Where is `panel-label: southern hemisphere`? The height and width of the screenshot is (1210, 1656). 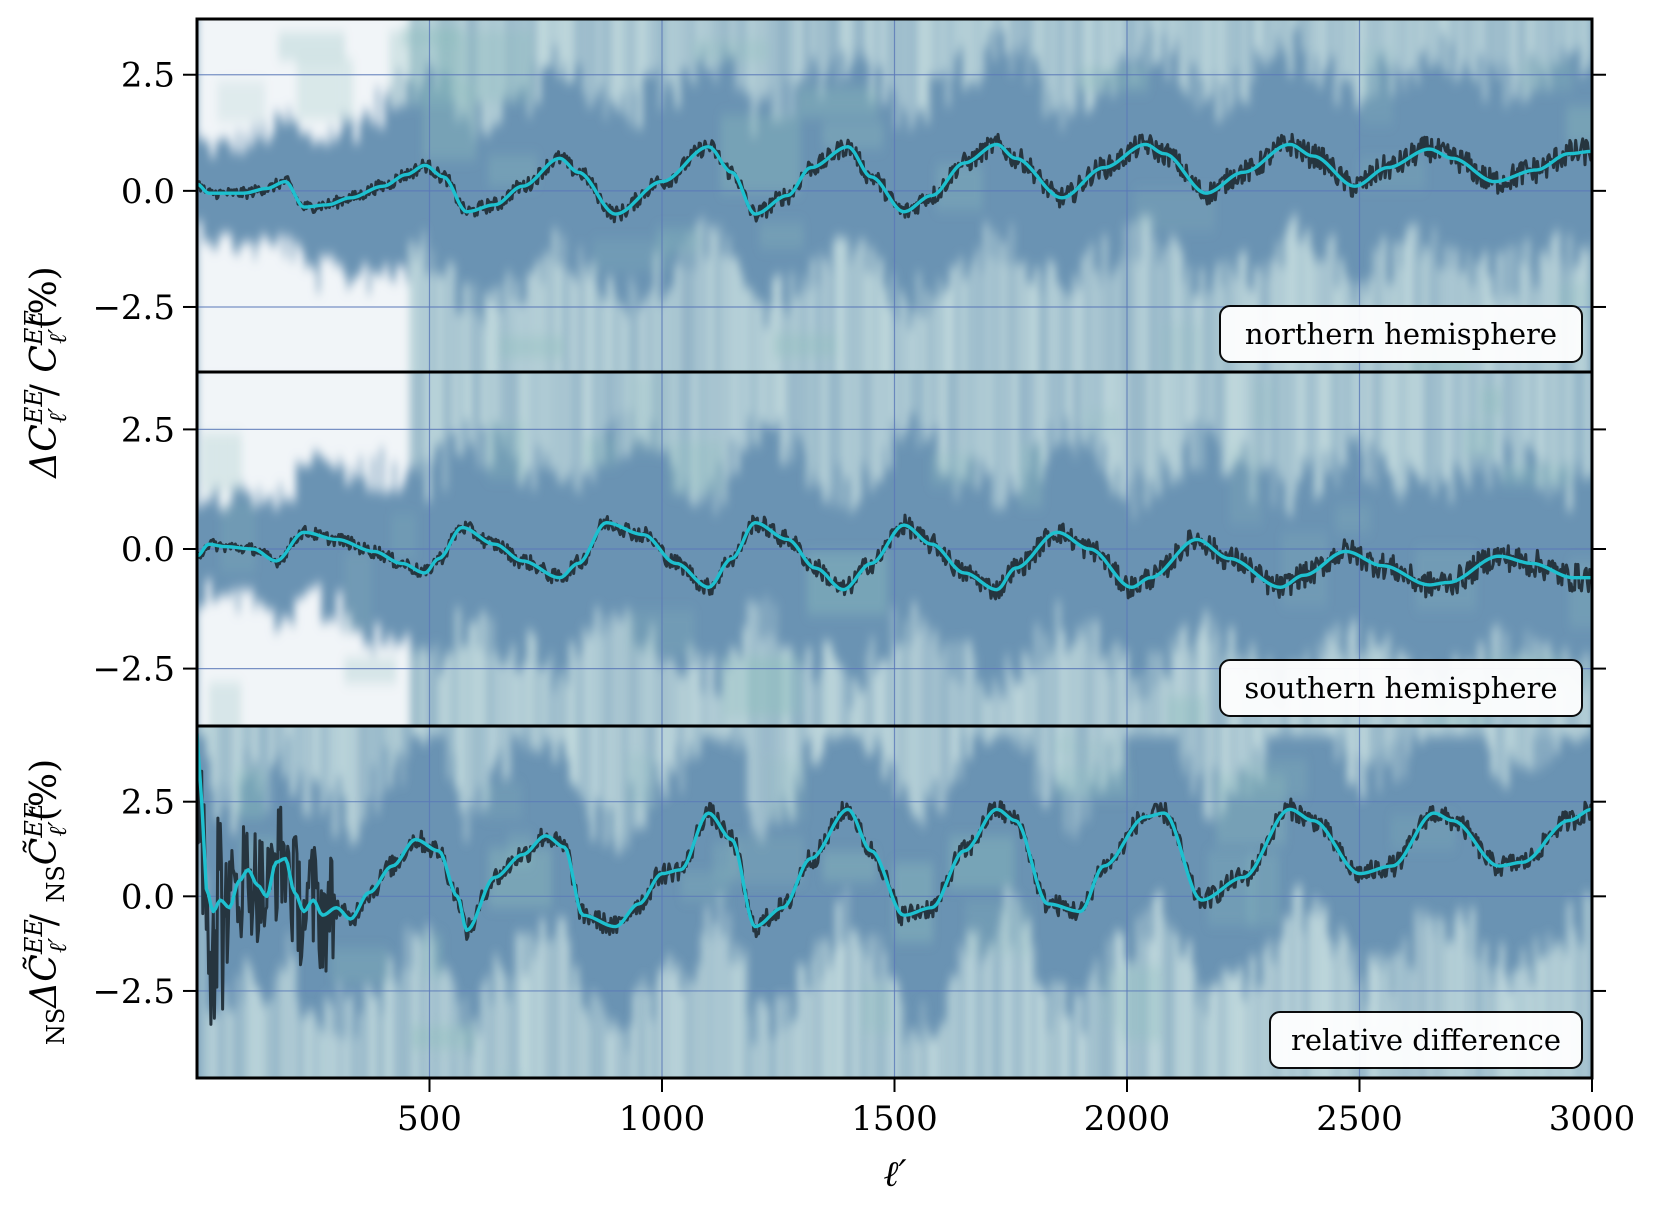 panel-label: southern hemisphere is located at coordinates (1401, 688).